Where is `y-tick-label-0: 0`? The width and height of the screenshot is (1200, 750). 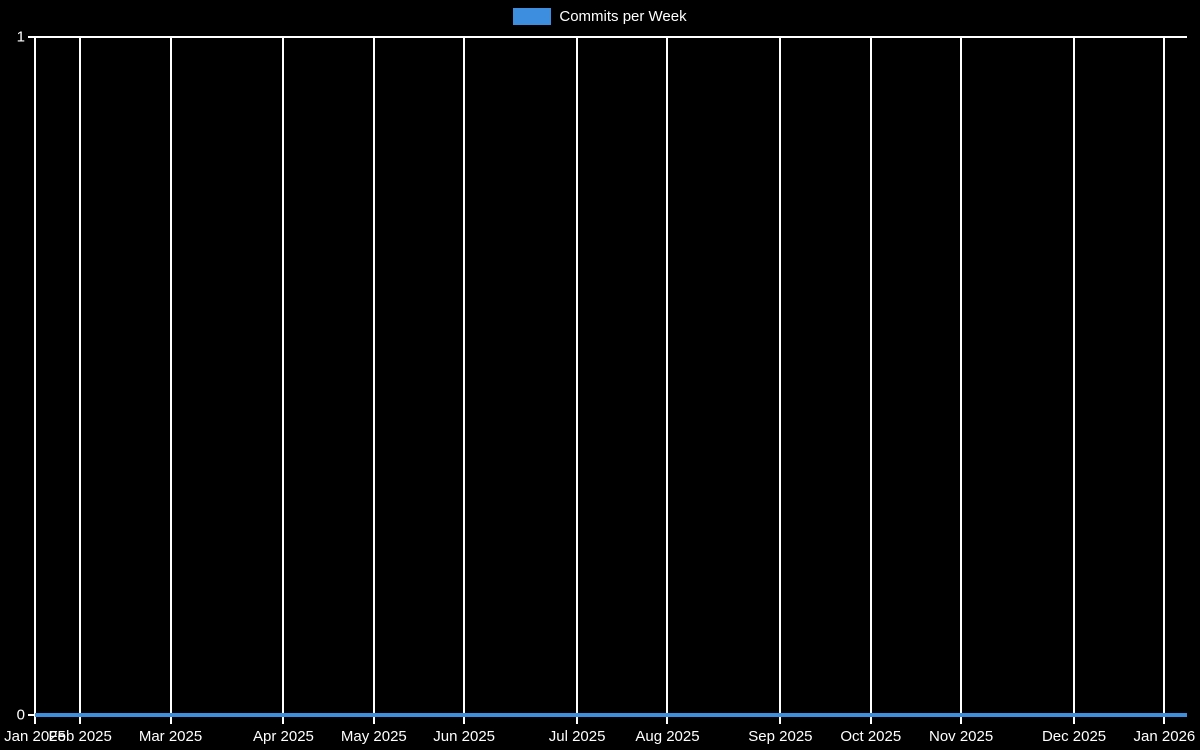
y-tick-label-0: 0 is located at coordinates (20, 715).